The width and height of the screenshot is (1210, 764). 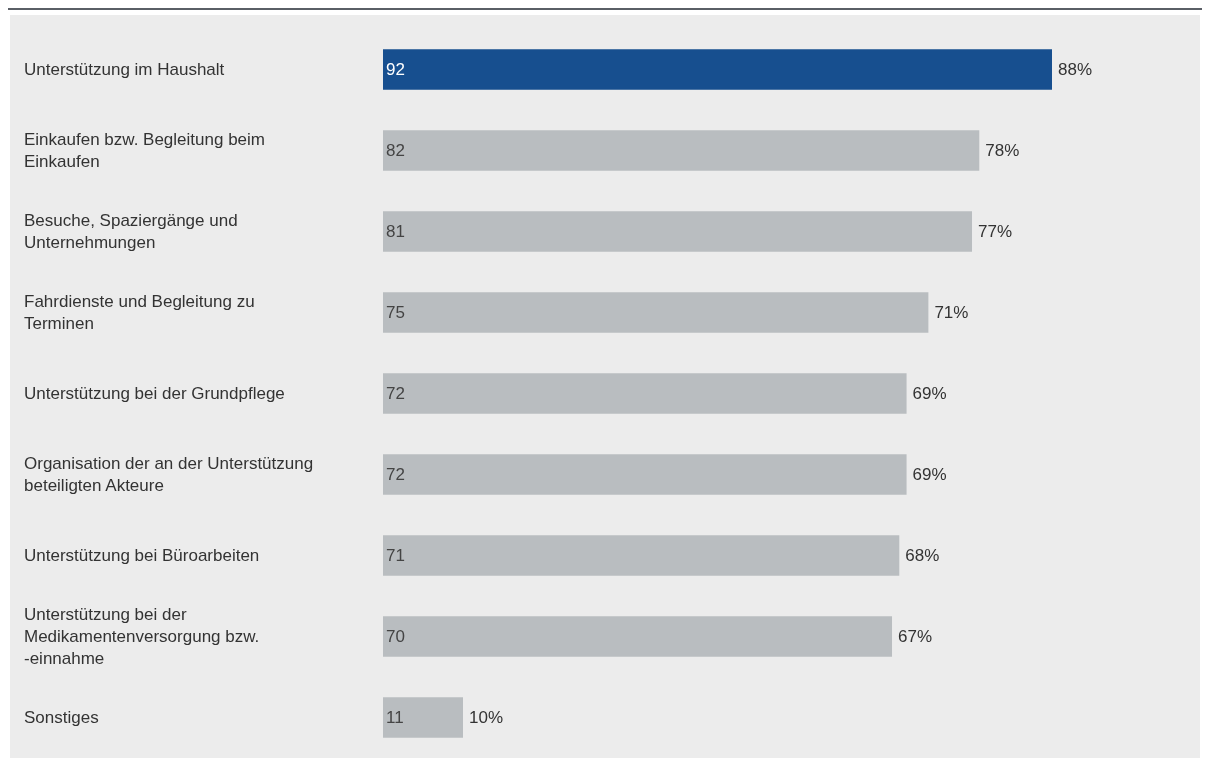 What do you see at coordinates (922, 556) in the screenshot?
I see `annotation: 68%` at bounding box center [922, 556].